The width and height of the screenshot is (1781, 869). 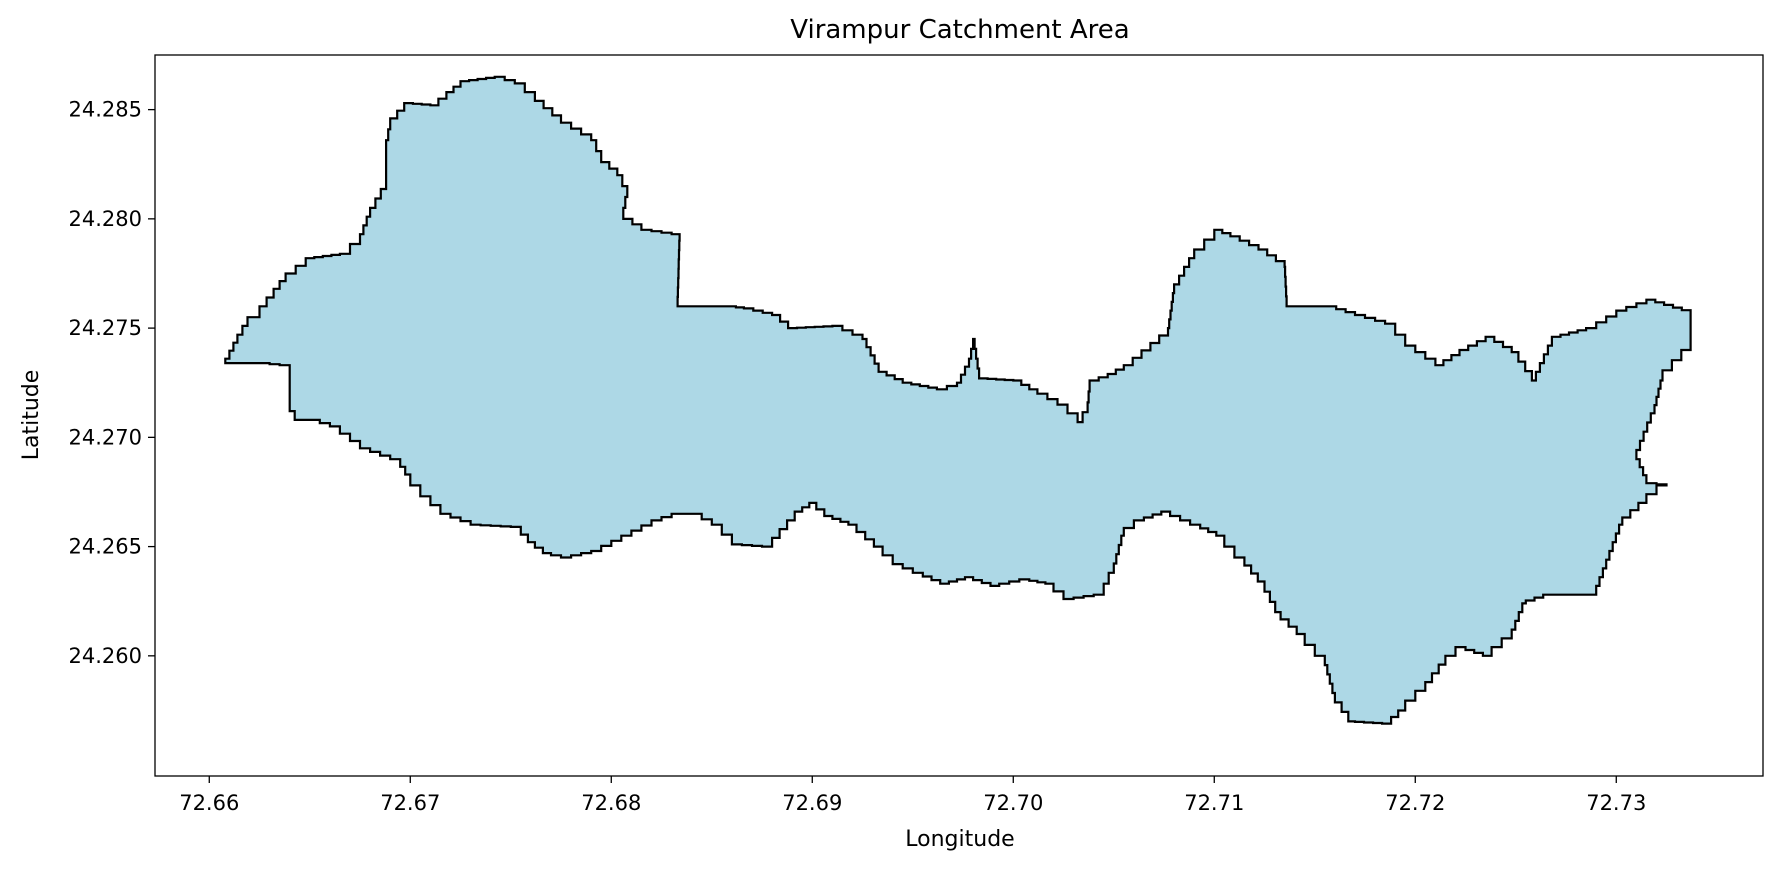 What do you see at coordinates (912, 795) in the screenshot?
I see `x-axis-ticks: 72.66 72.67 72.68 72.69 72.70 72.71 72.72 72.73` at bounding box center [912, 795].